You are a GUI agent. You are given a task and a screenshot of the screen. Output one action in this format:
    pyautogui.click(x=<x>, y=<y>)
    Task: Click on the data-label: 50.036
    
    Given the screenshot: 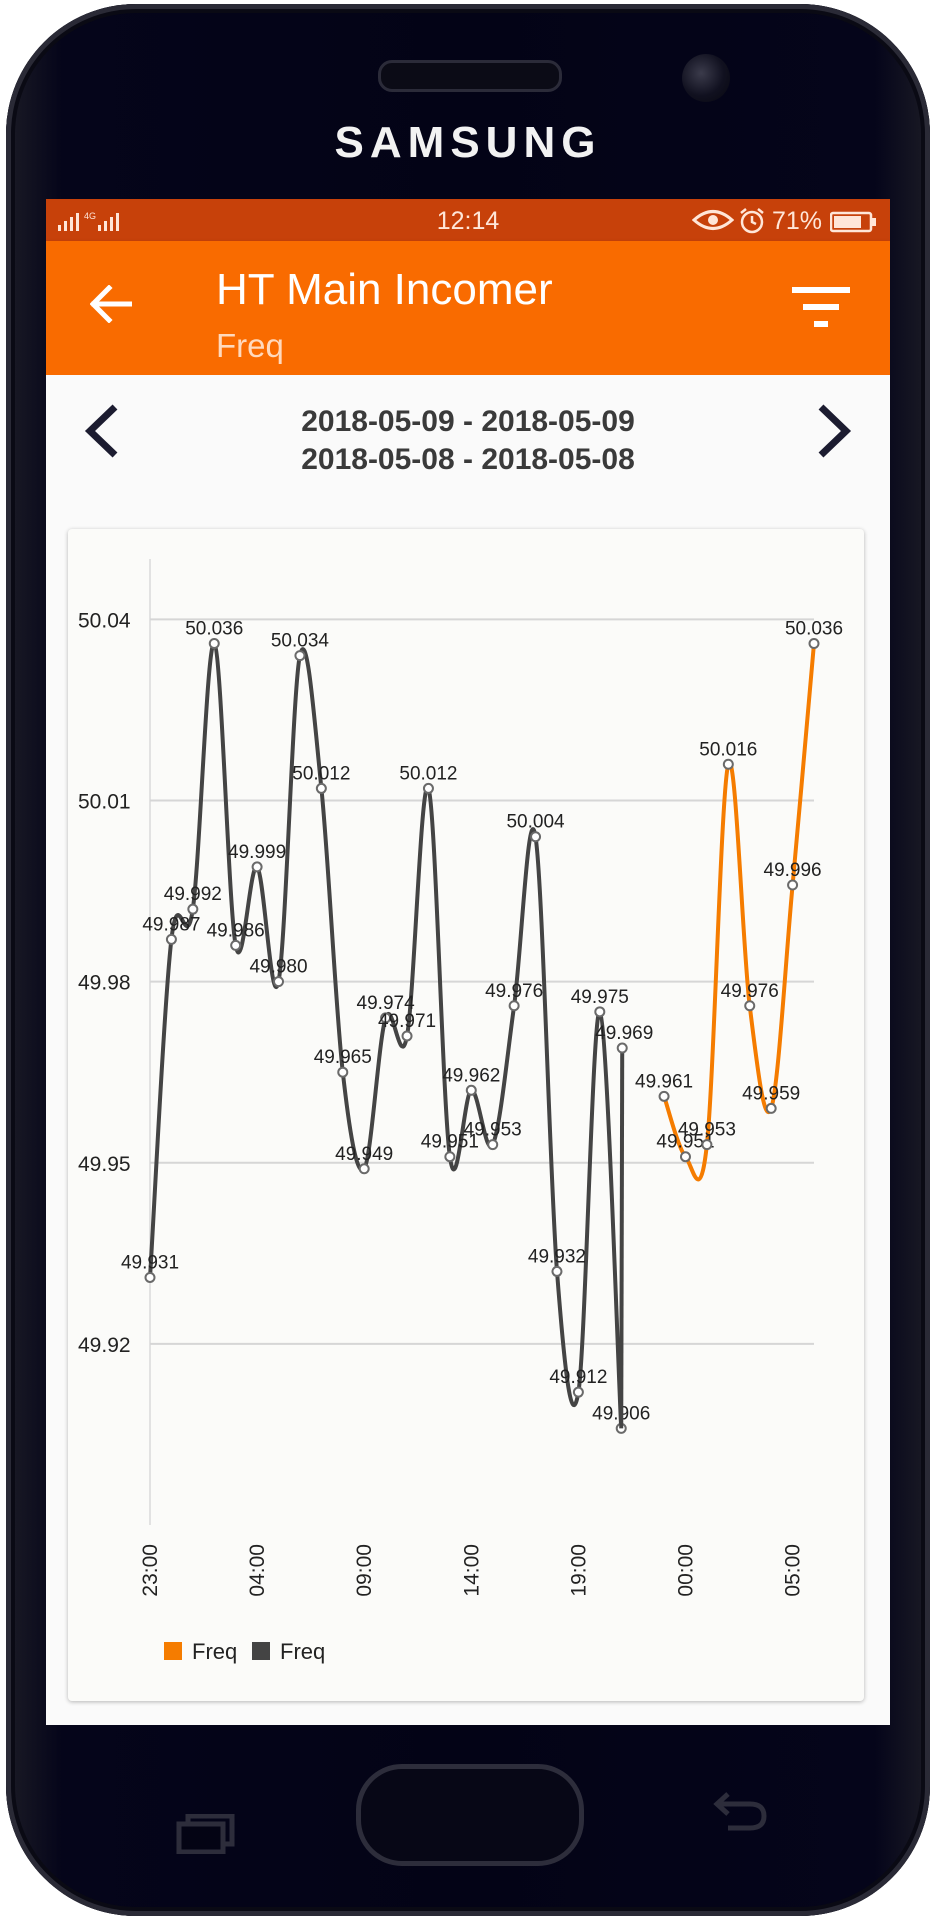 What is the action you would take?
    pyautogui.click(x=214, y=629)
    